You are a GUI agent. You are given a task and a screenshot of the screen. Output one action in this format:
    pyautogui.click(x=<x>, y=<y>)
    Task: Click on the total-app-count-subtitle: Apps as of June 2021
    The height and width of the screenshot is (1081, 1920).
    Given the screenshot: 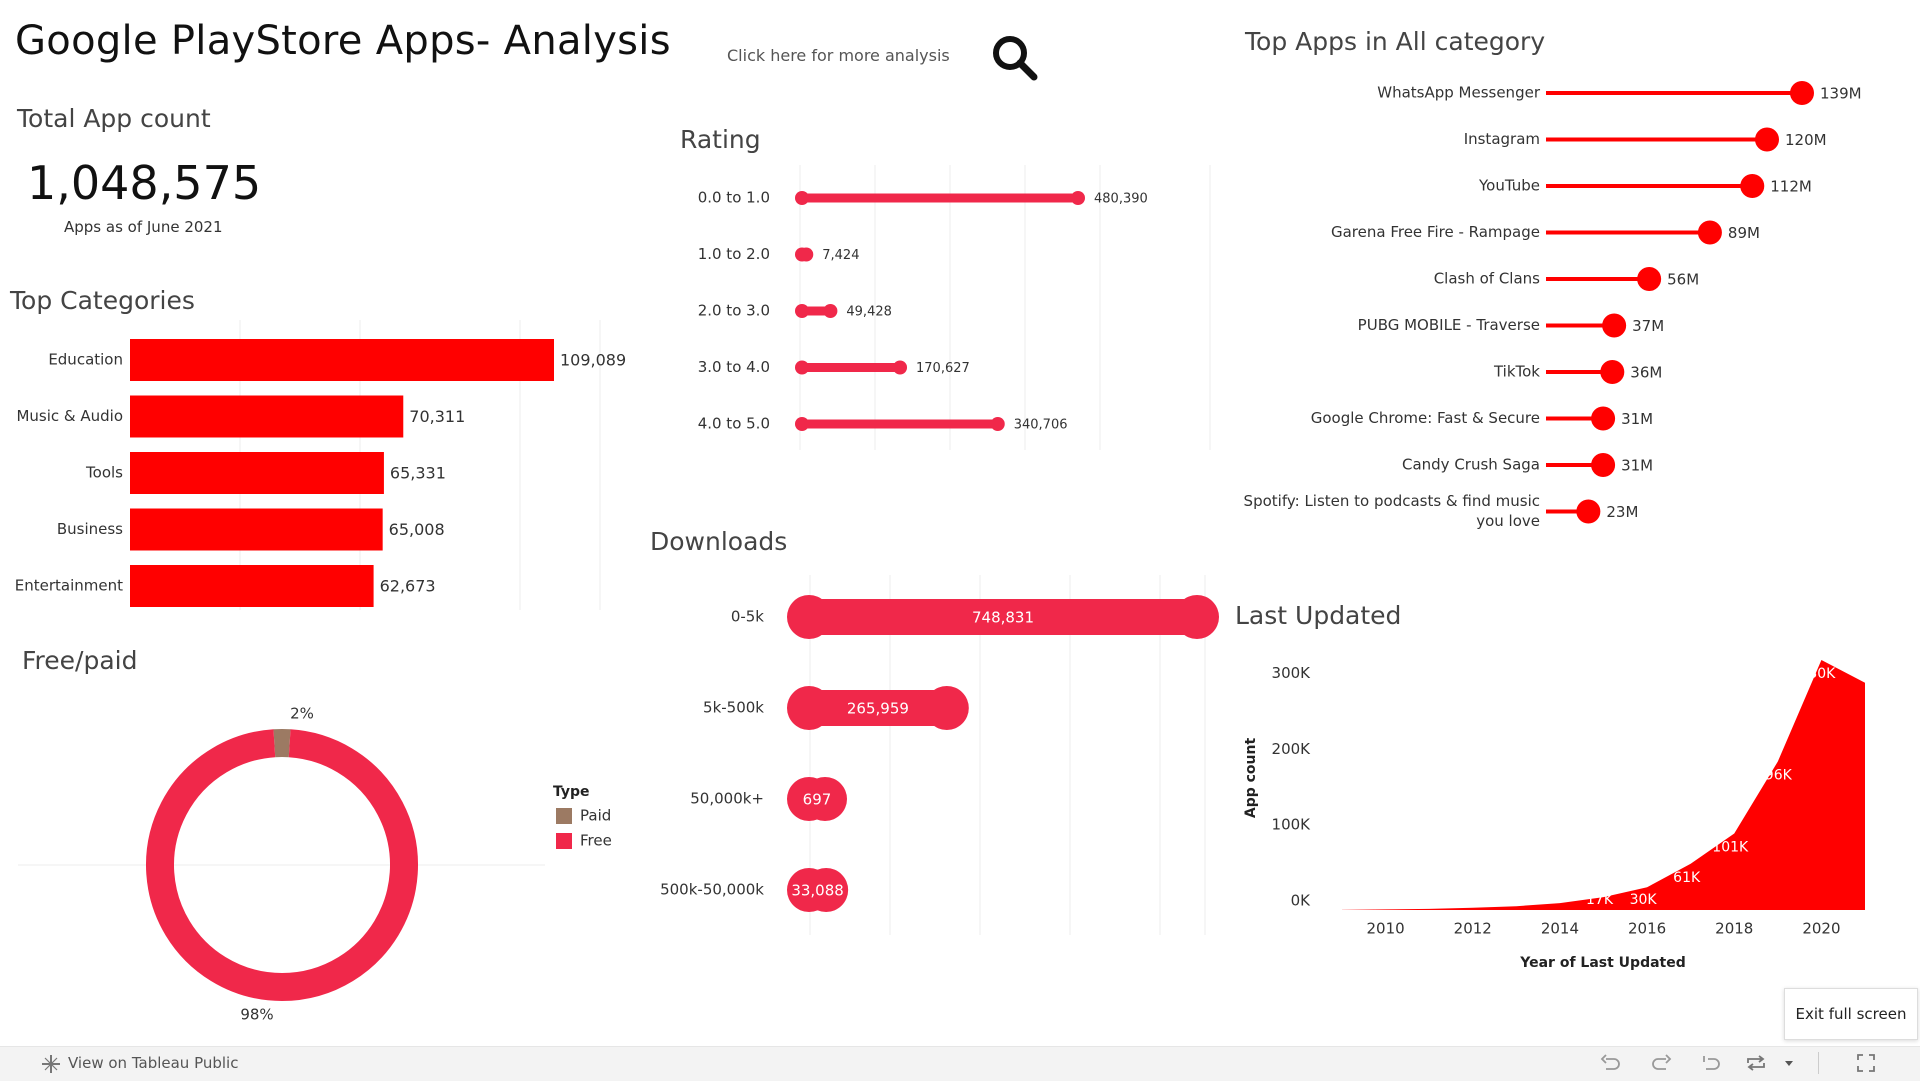 What is the action you would take?
    pyautogui.click(x=143, y=227)
    